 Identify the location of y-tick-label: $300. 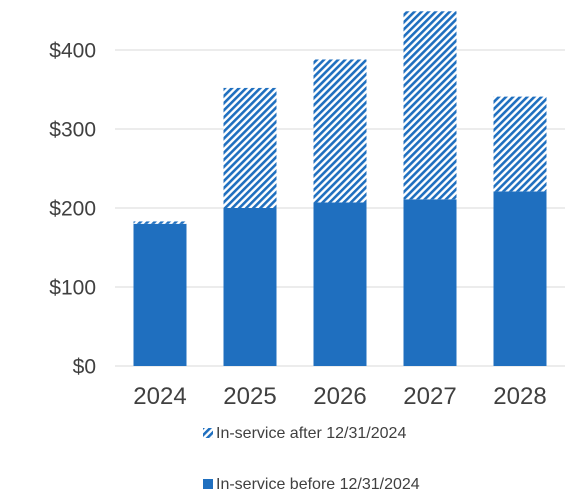
(72, 130).